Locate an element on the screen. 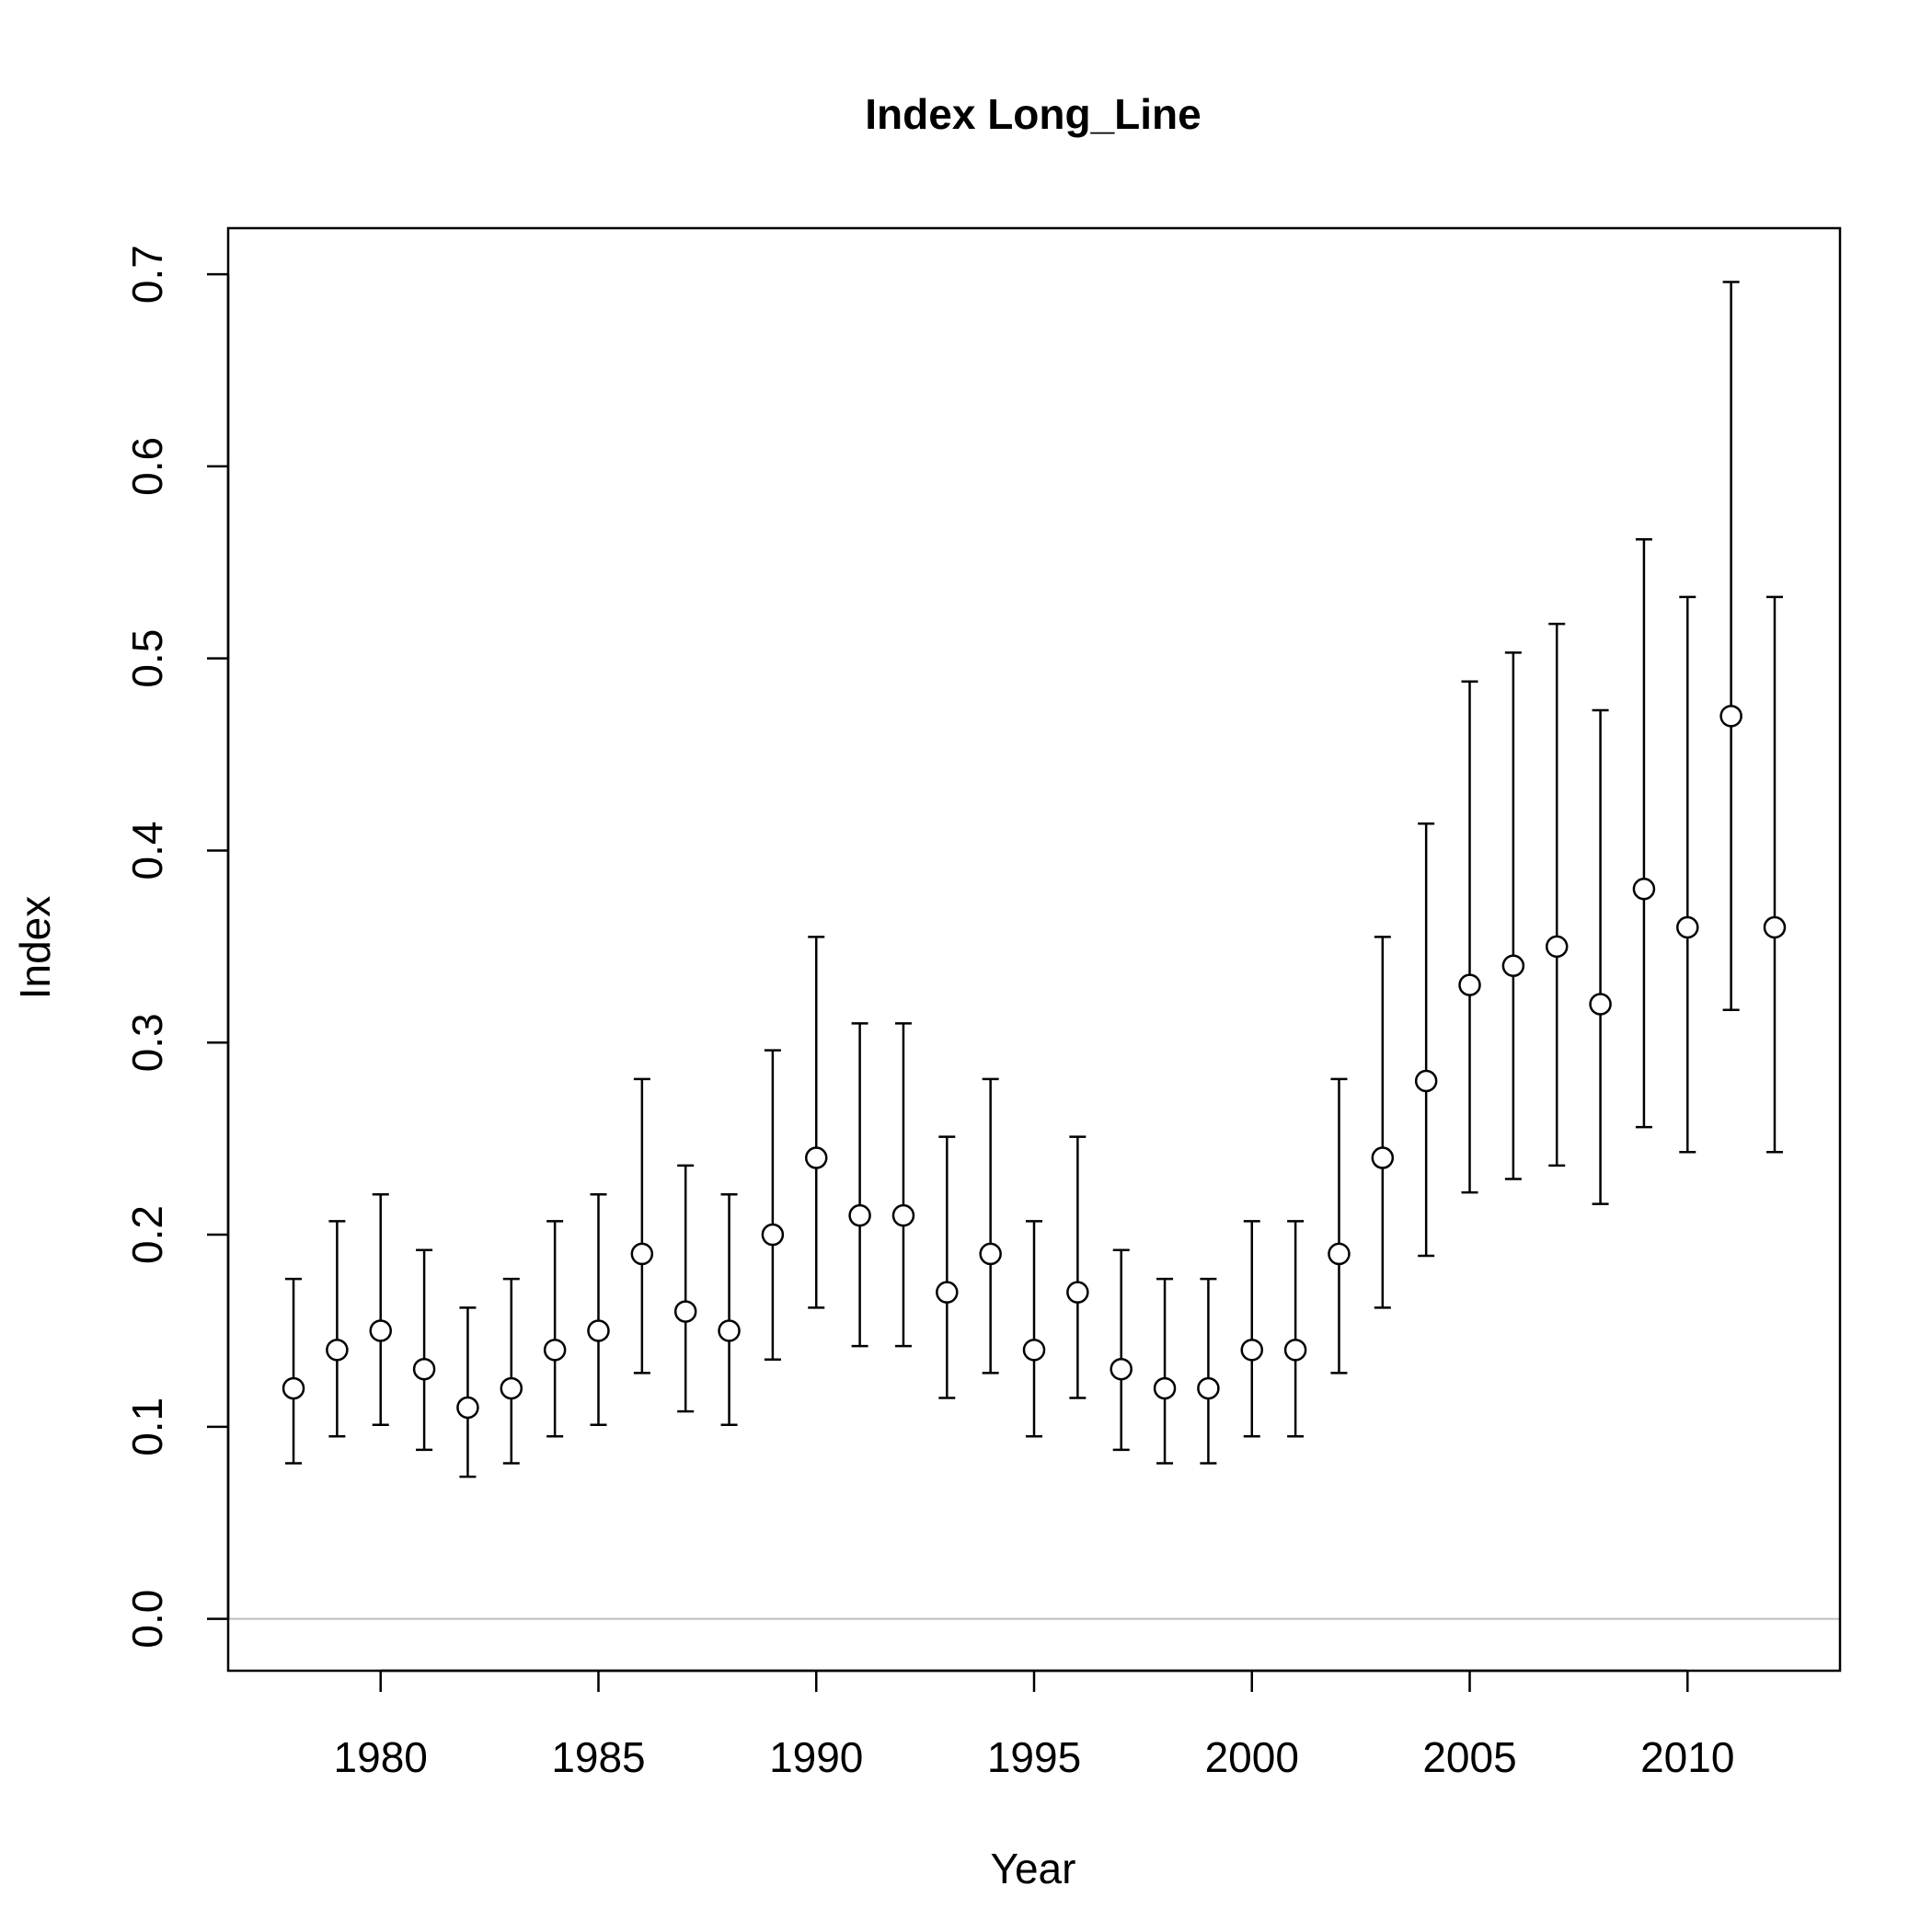 This screenshot has height=1932, width=1932. y-tick-label: 0.4 is located at coordinates (147, 850).